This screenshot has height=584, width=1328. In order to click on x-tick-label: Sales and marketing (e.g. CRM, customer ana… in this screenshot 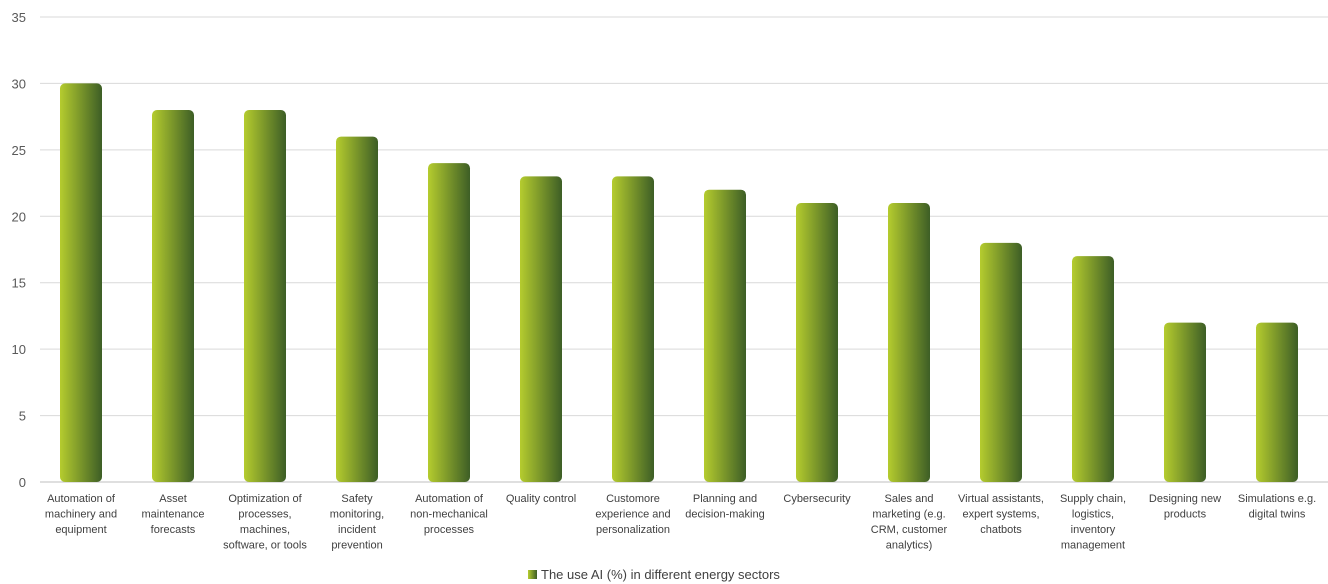, I will do `click(909, 522)`.